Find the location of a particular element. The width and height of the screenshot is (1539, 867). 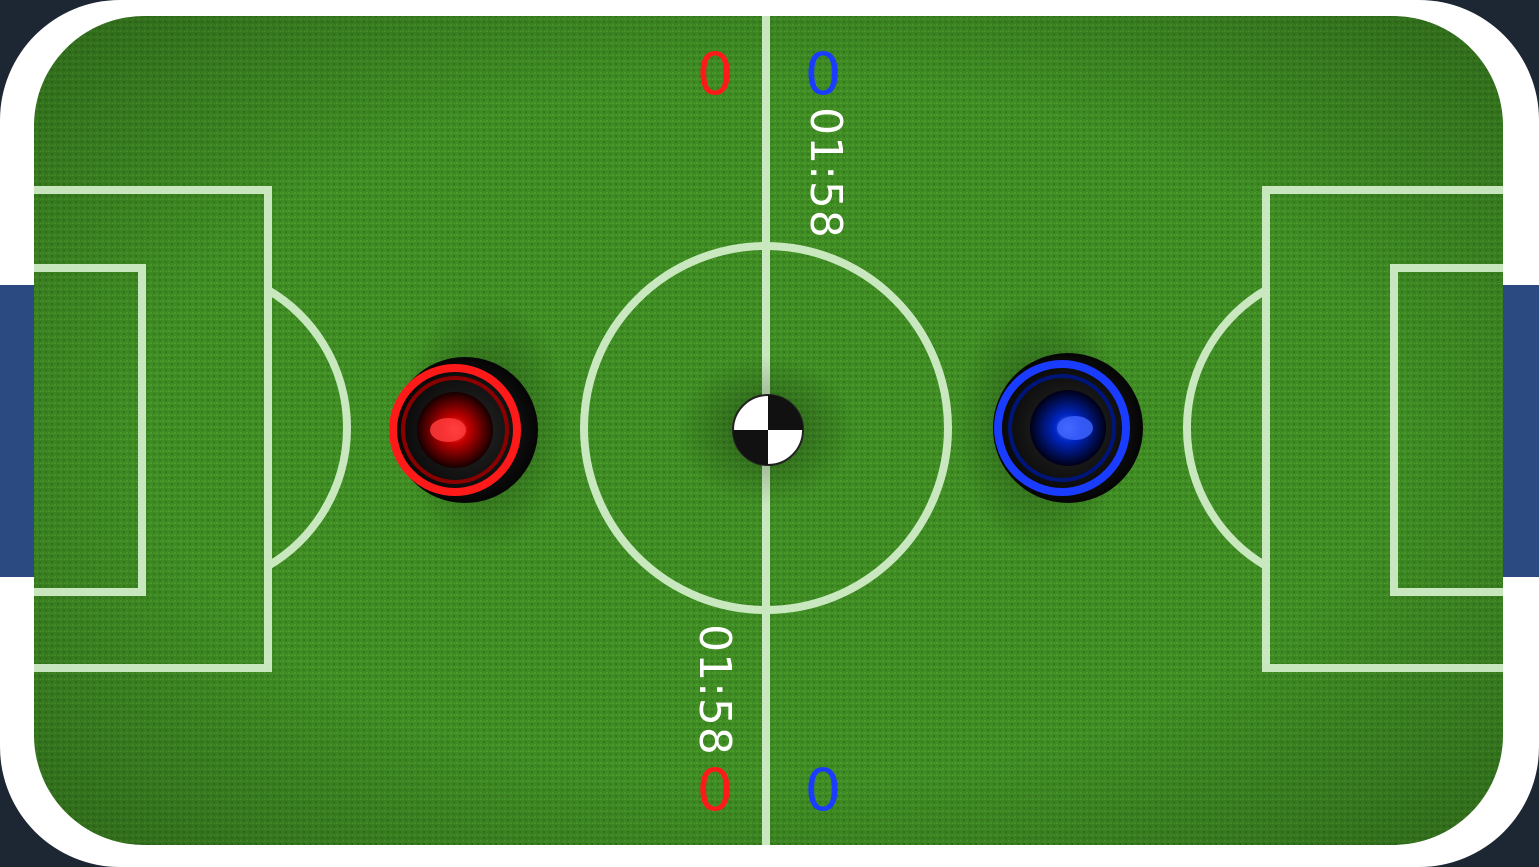

blue-mallet-icon is located at coordinates (1068, 428).